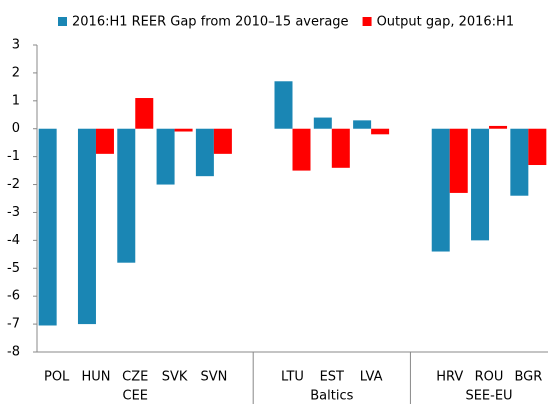  I want to click on x-tick-label: POL, so click(57, 377).